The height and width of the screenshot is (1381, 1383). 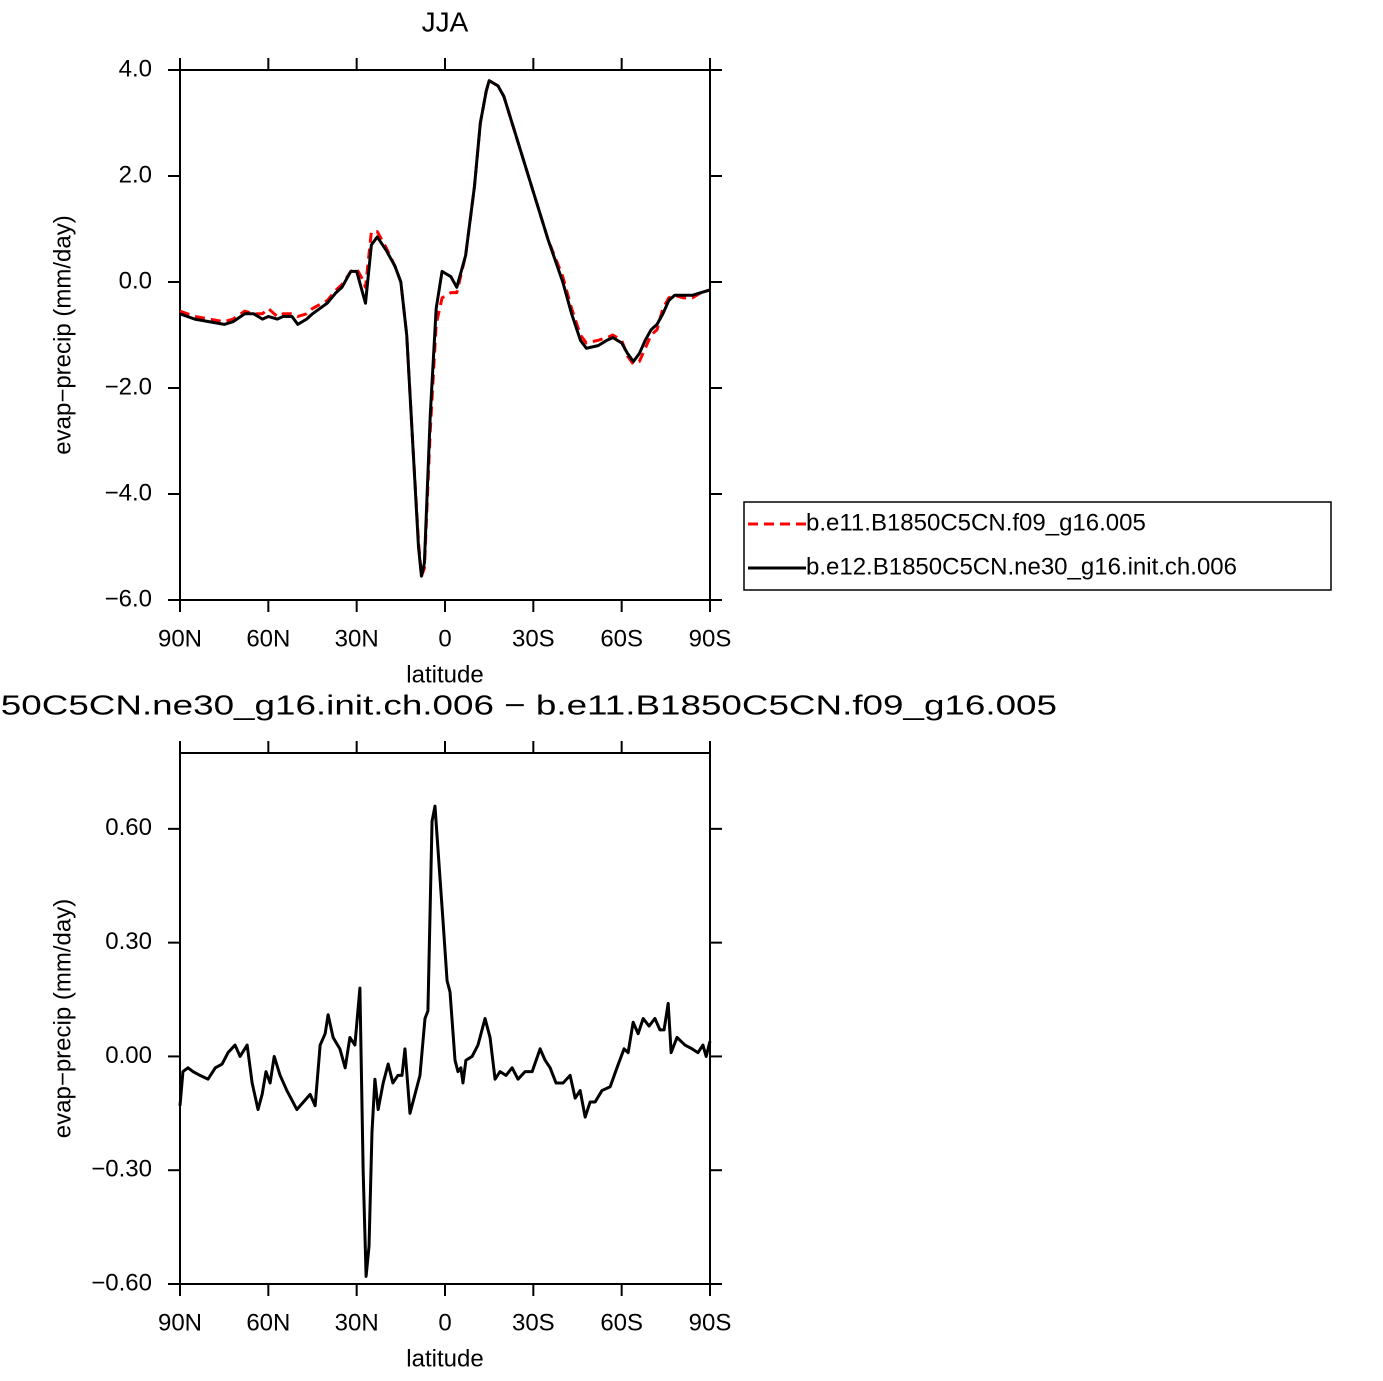 What do you see at coordinates (121, 1169) in the screenshot?
I see `y-tick-label: −0.30` at bounding box center [121, 1169].